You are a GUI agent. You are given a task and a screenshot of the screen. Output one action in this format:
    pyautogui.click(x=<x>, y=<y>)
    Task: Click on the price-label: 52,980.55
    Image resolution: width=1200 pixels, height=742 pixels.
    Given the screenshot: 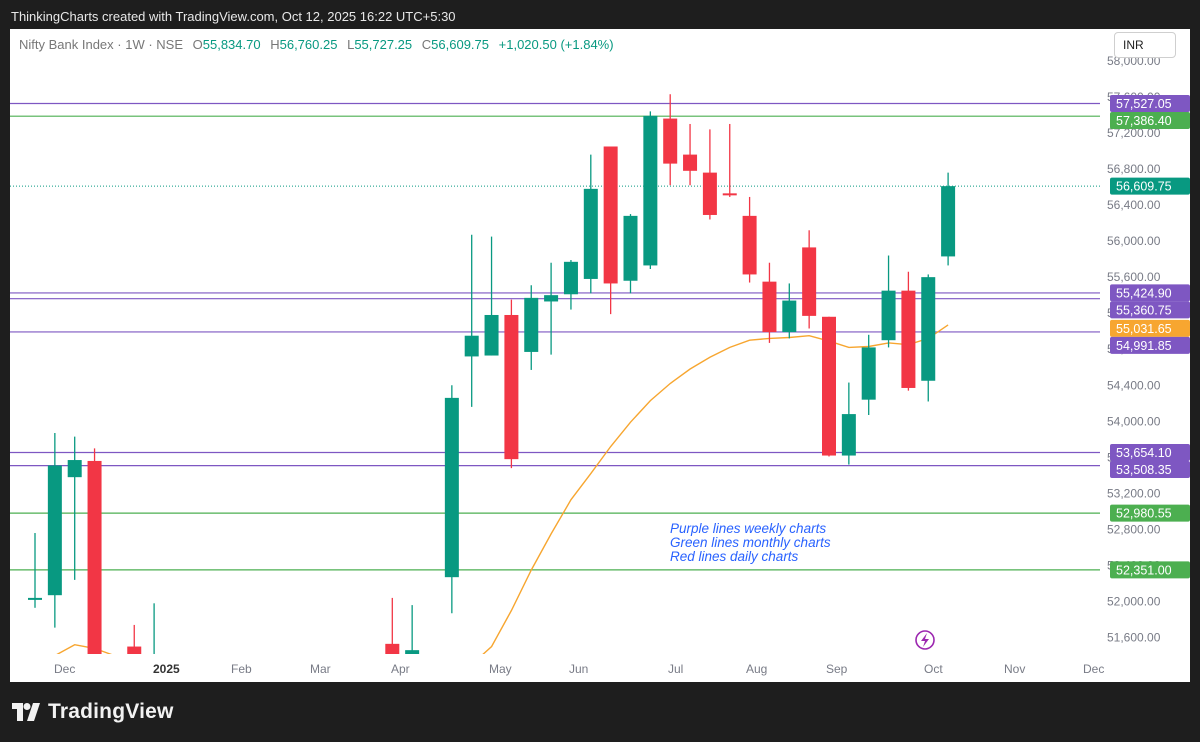 What is the action you would take?
    pyautogui.click(x=1144, y=514)
    